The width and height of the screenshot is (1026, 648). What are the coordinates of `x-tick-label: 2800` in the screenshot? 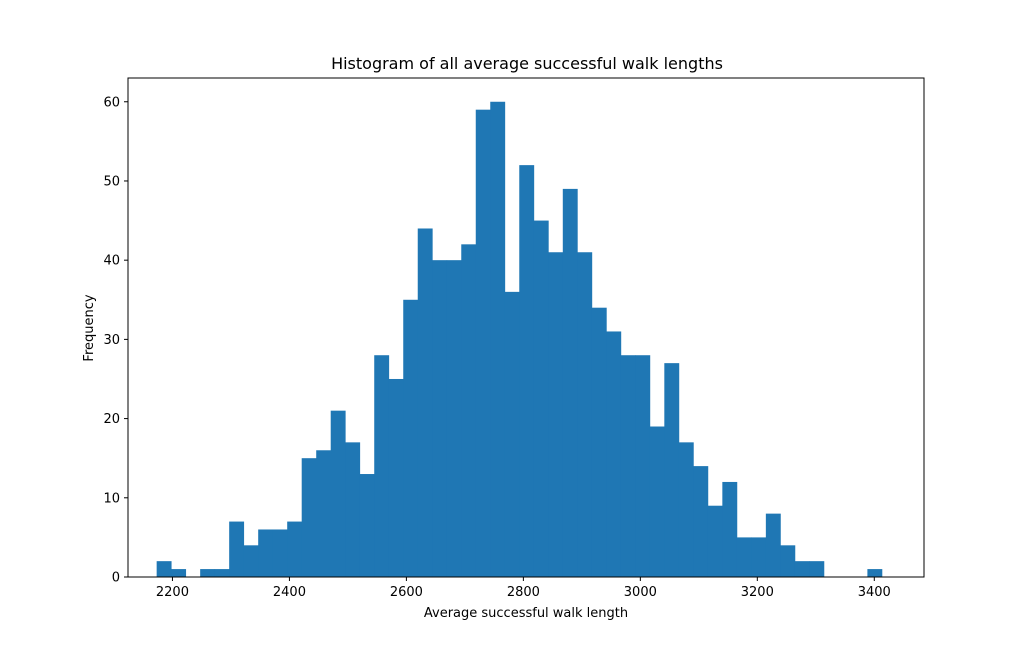 It's located at (523, 592).